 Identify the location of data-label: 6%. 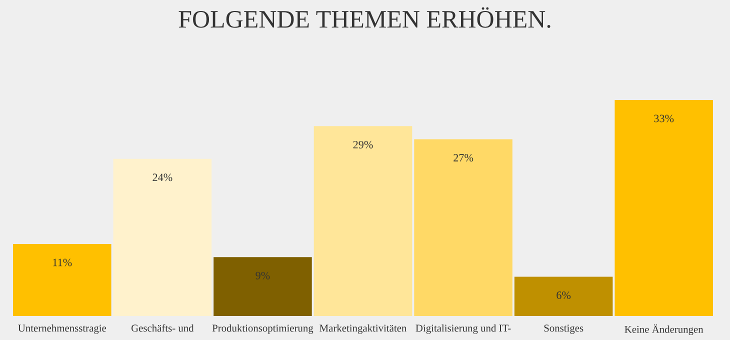
(563, 295).